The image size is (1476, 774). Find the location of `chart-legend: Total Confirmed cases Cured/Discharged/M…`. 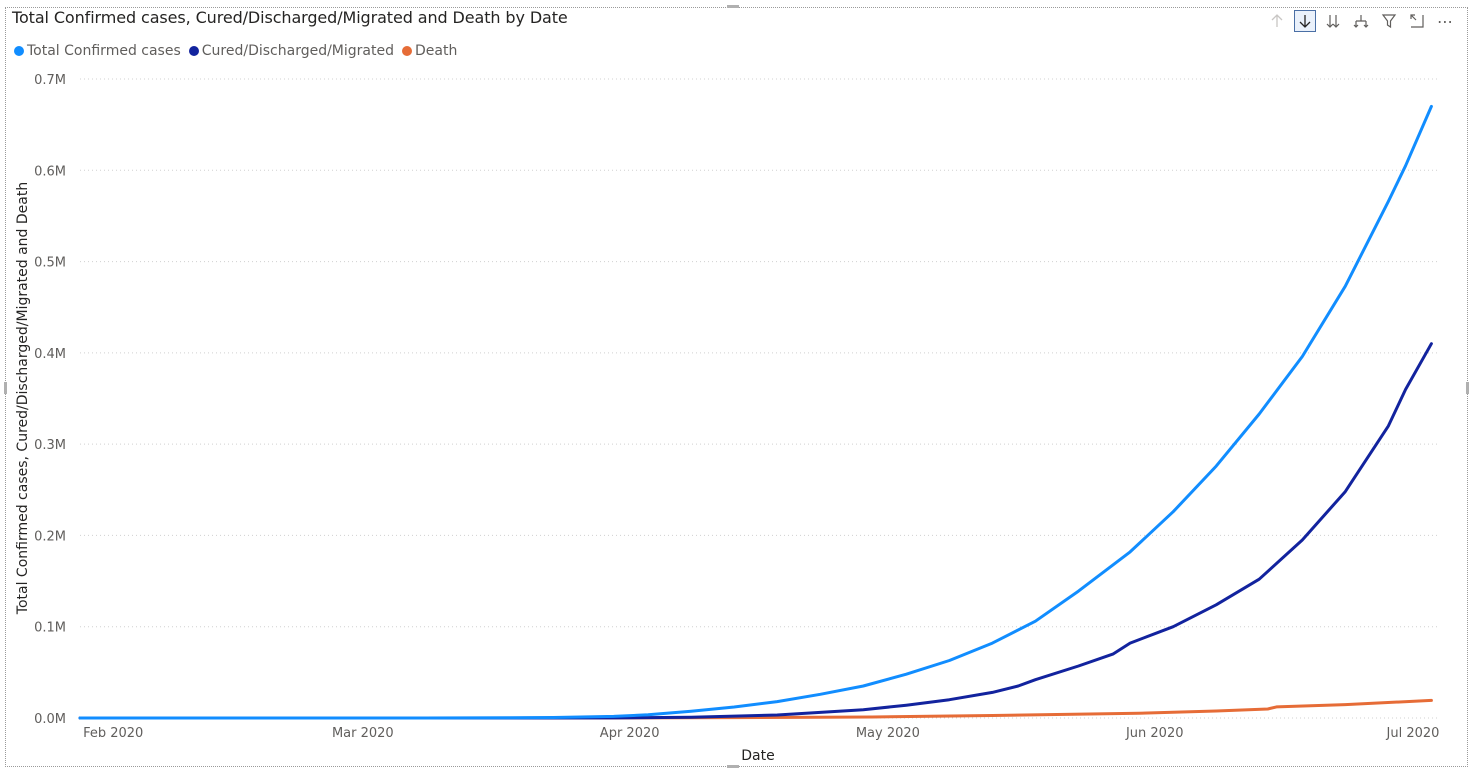

chart-legend: Total Confirmed cases Cured/Discharged/M… is located at coordinates (239, 51).